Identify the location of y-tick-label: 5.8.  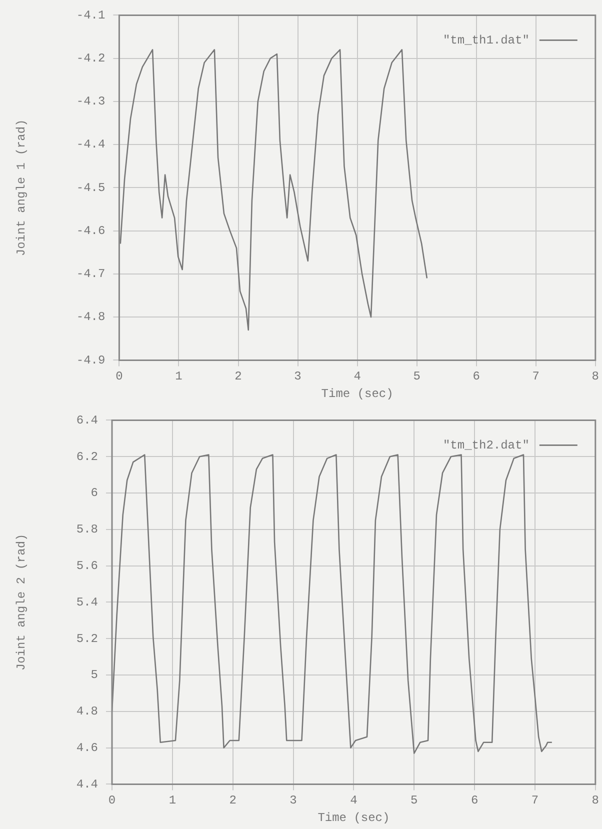
(87, 529).